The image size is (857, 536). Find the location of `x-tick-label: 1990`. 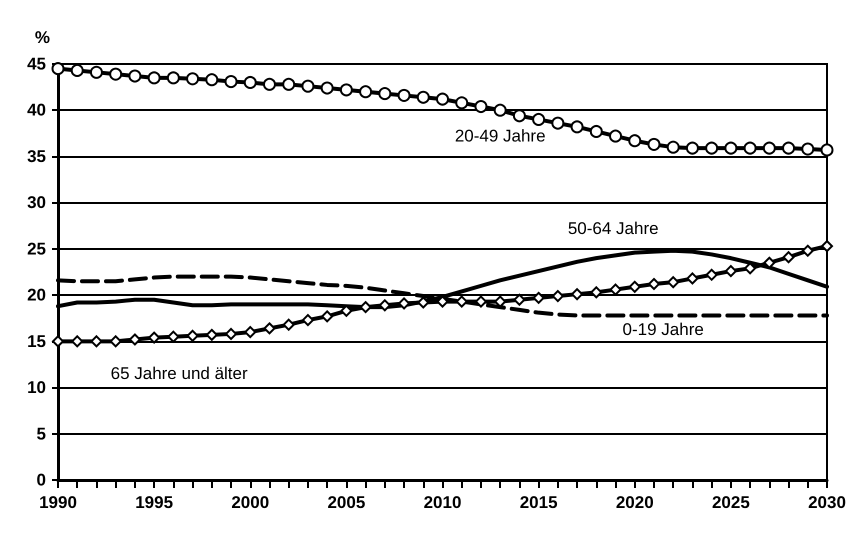

x-tick-label: 1990 is located at coordinates (58, 502).